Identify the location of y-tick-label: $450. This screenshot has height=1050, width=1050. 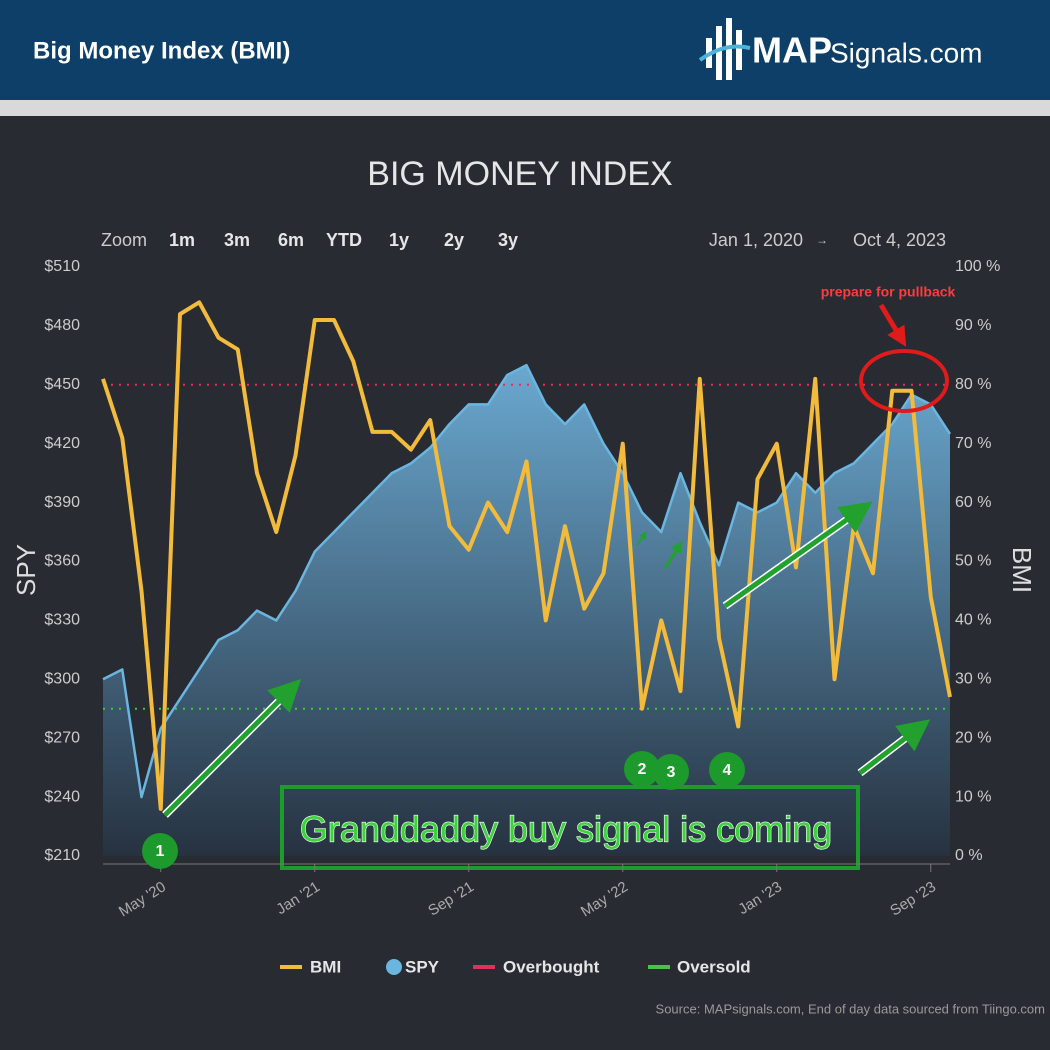
(62, 384).